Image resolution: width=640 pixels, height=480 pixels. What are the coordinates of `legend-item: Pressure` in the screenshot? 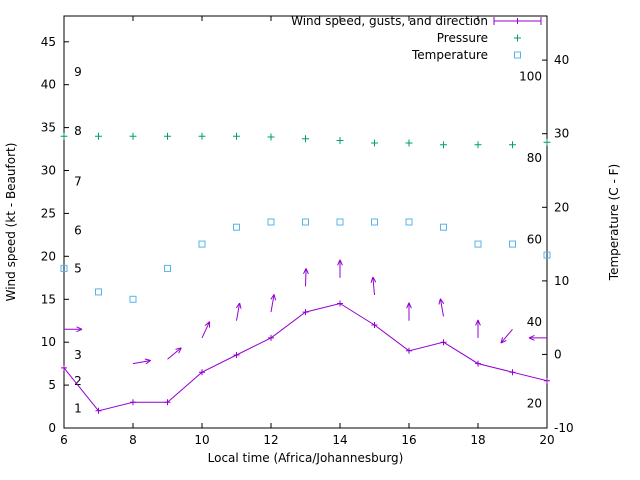 It's located at (479, 38).